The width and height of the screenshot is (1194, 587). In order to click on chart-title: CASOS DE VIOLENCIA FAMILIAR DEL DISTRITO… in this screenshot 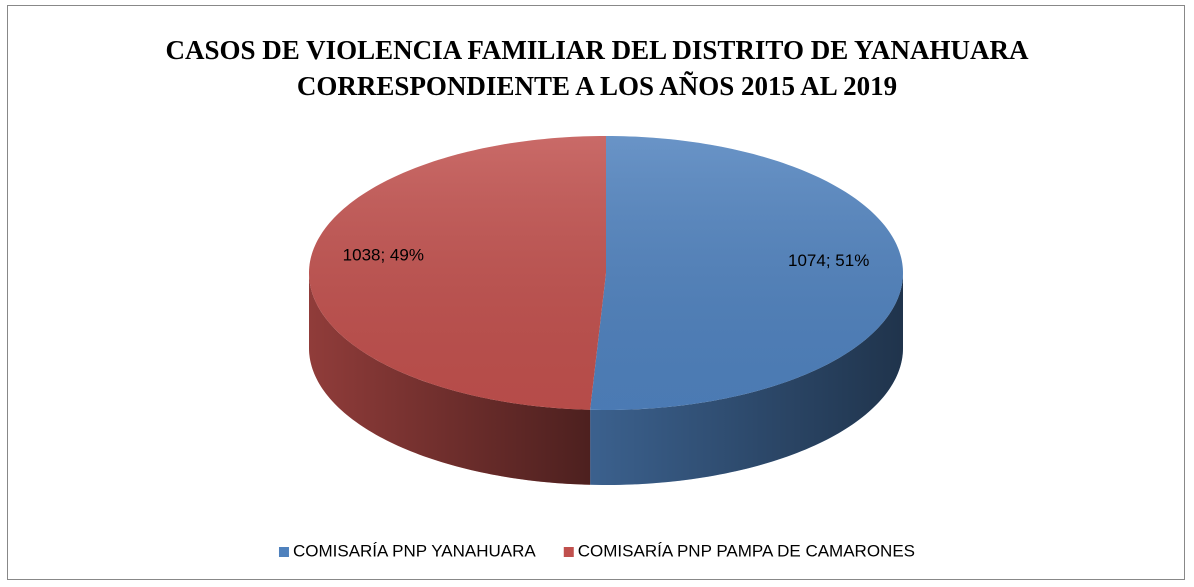, I will do `click(597, 68)`.